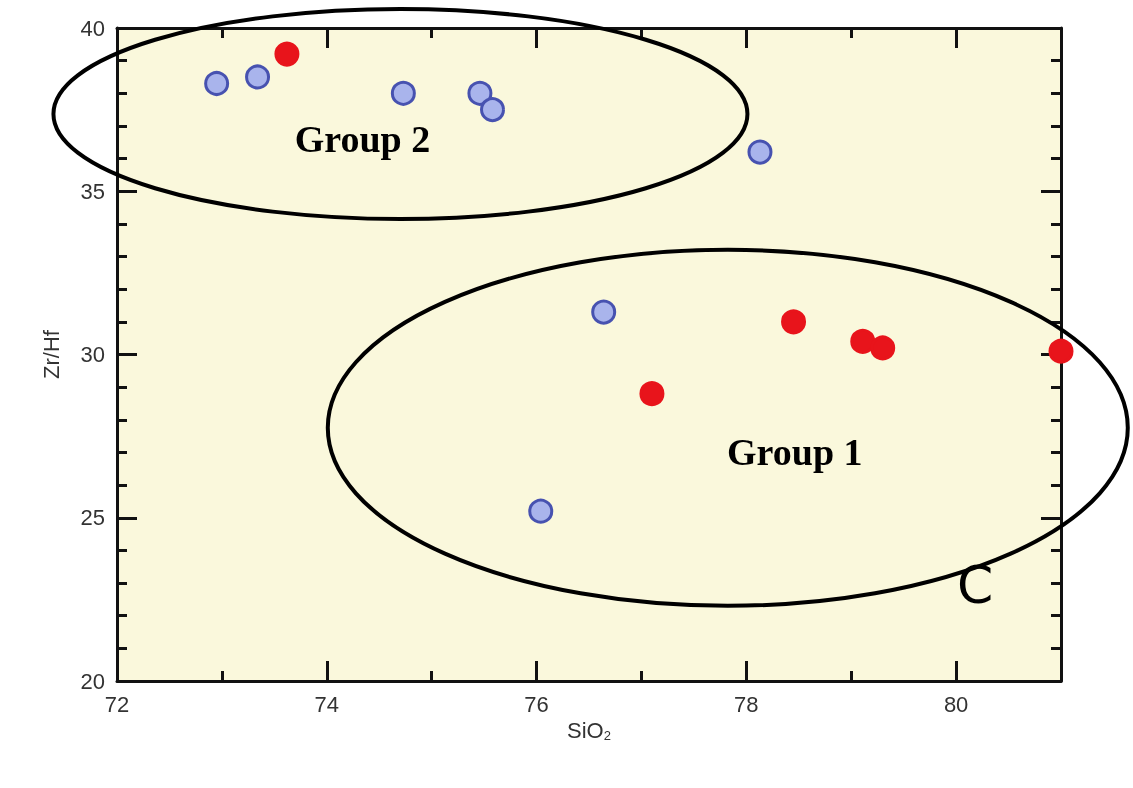 Image resolution: width=1133 pixels, height=788 pixels. What do you see at coordinates (92, 191) in the screenshot?
I see `y-tick-label: 35` at bounding box center [92, 191].